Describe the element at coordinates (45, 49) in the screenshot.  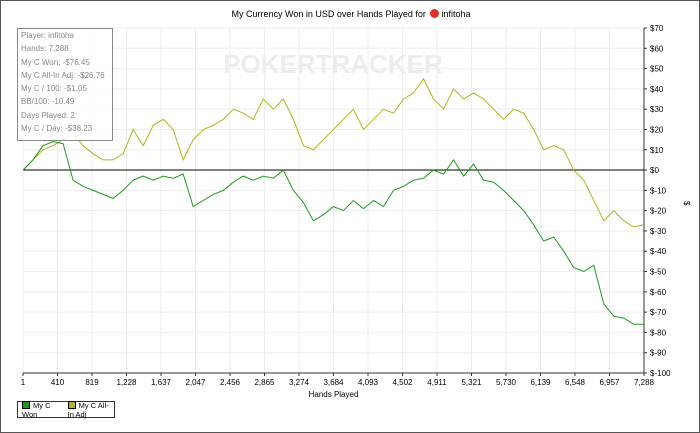
I see `stat-line: Hands: 7,288` at that location.